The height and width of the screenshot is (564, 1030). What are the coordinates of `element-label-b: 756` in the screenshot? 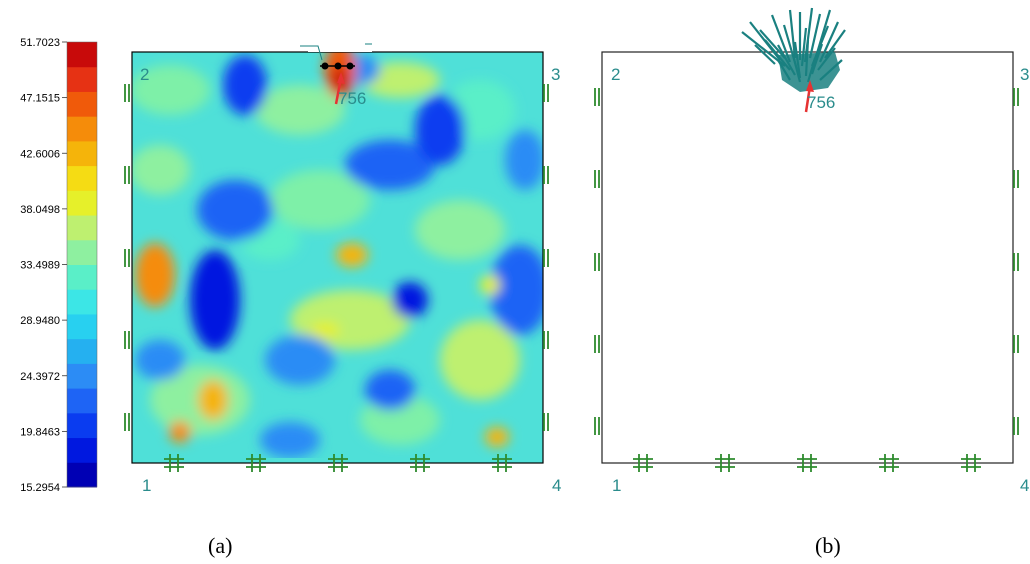 It's located at (821, 102).